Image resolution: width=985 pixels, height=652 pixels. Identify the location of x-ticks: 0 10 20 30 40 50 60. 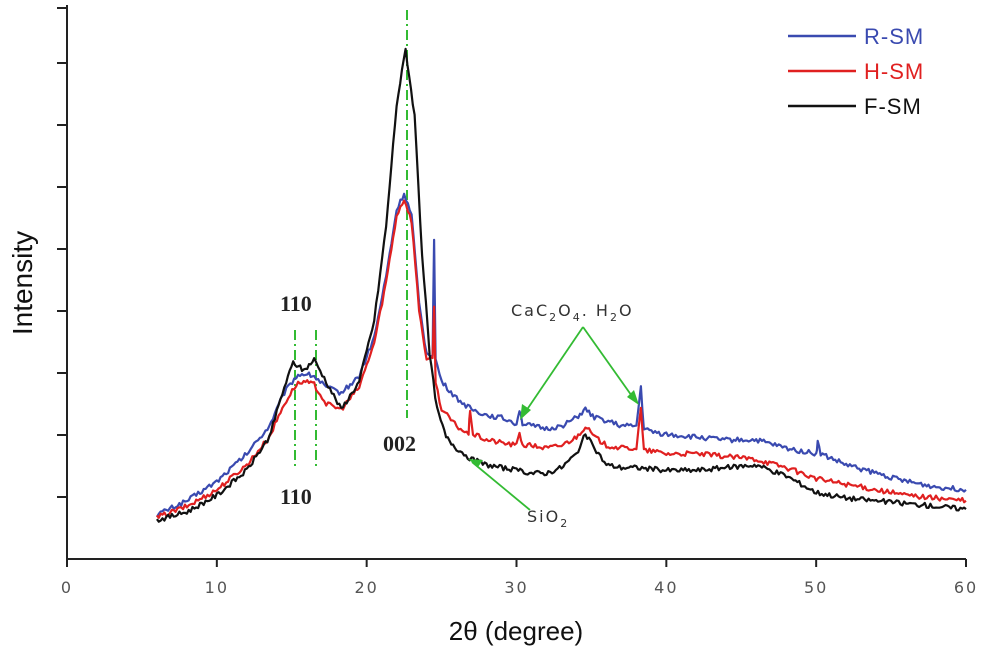
(519, 578).